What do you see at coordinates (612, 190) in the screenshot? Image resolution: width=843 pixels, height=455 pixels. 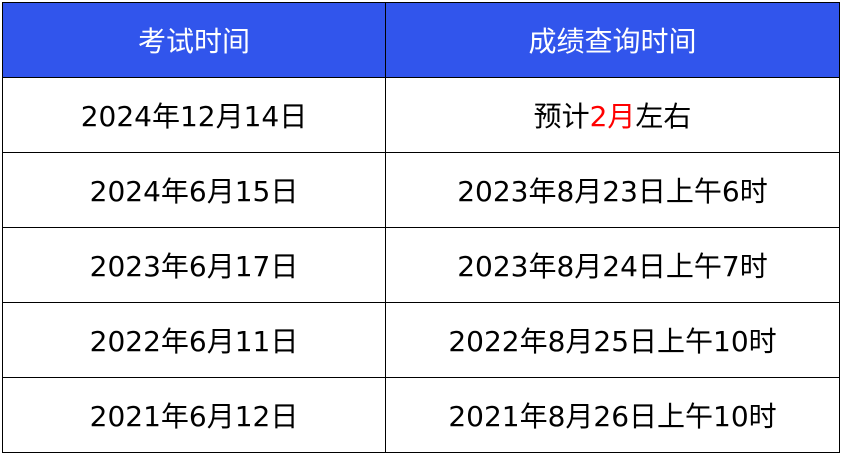 I see `query-time: 2023年8月23日上午6时` at bounding box center [612, 190].